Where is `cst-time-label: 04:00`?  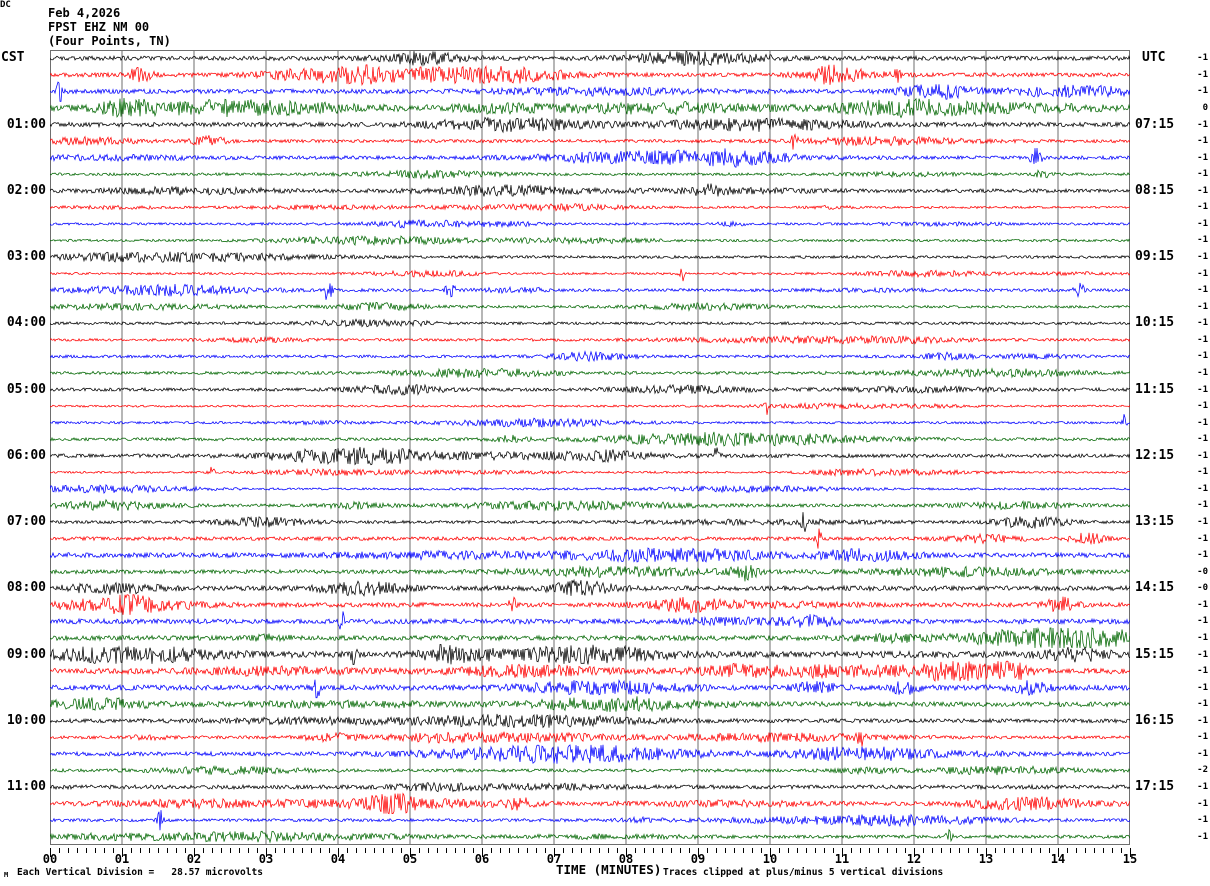
cst-time-label: 04:00 is located at coordinates (26, 323).